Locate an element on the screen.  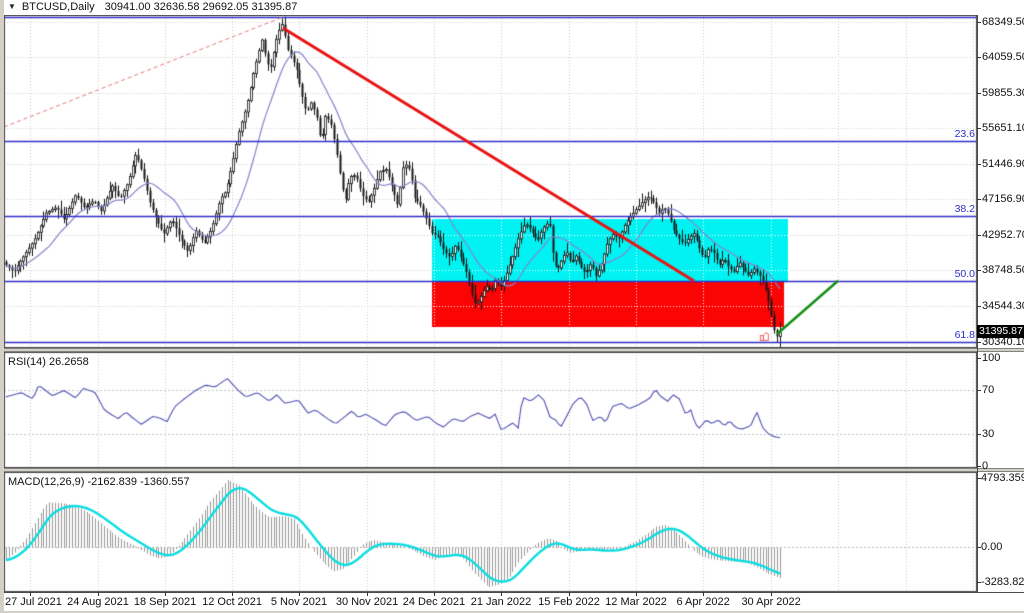
date-axis-label: 12 Mar 2022 is located at coordinates (636, 602).